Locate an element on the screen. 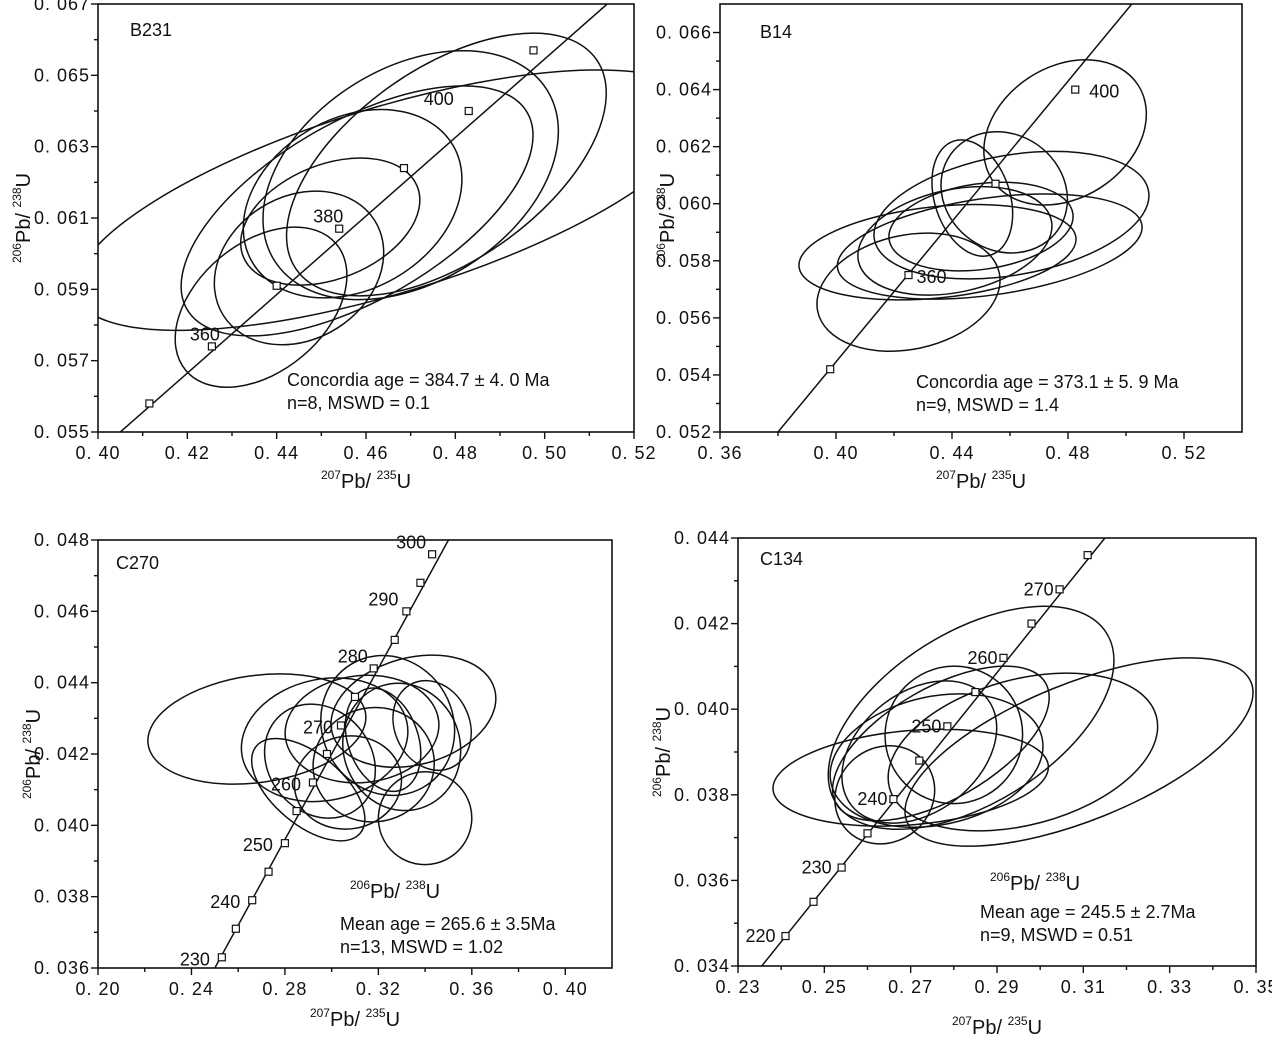  y-tick-label: 0. 062 is located at coordinates (684, 147).